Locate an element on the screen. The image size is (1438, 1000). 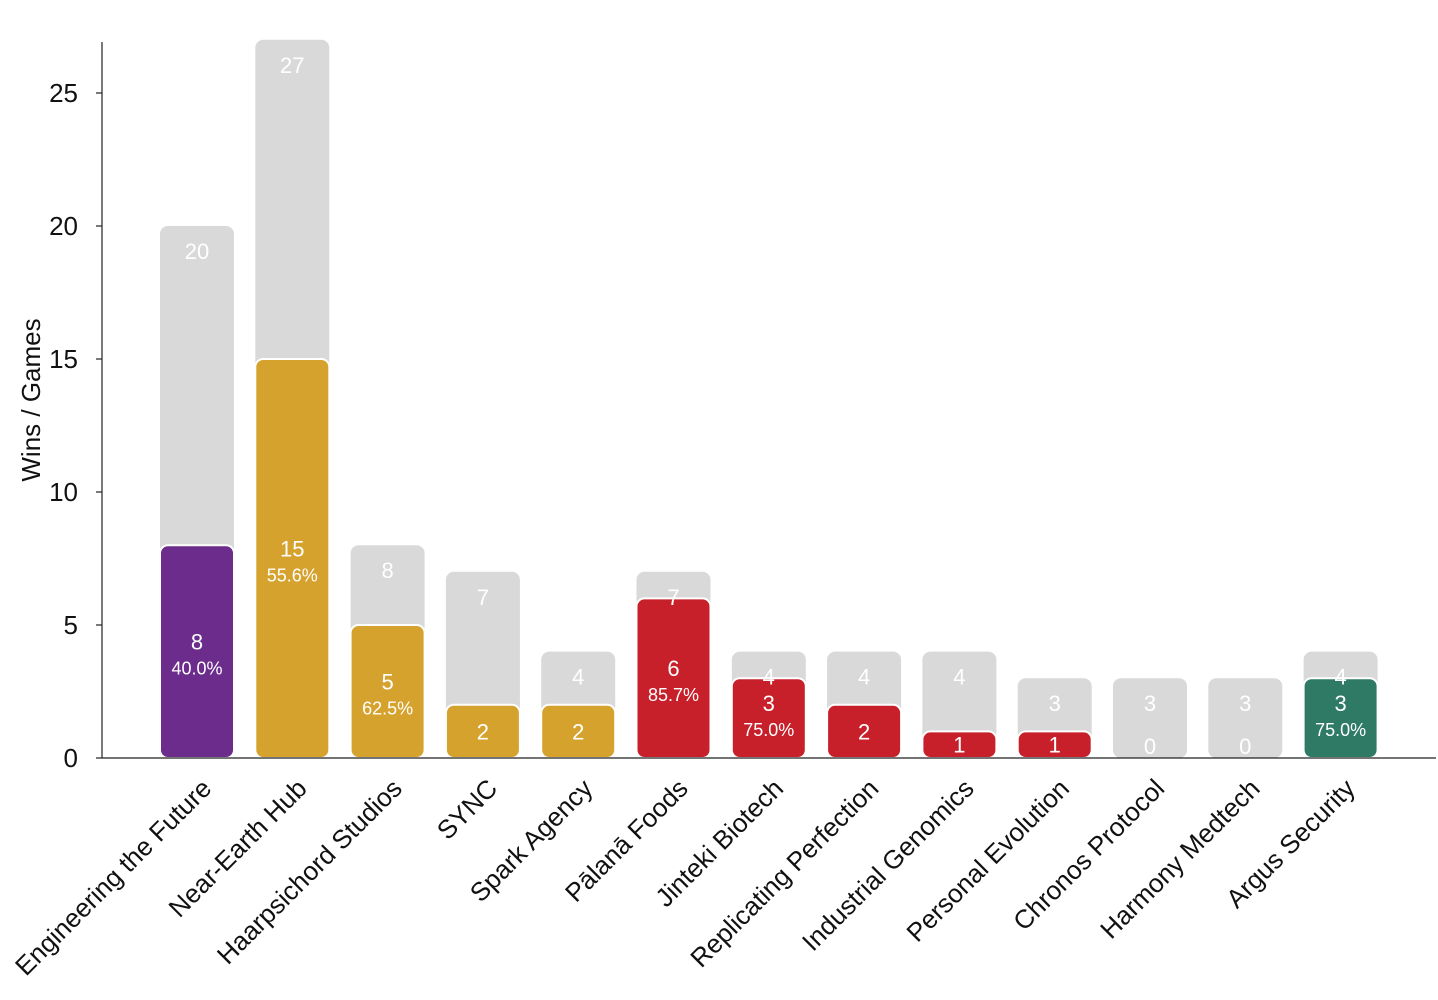
y-tick-label: 20 is located at coordinates (63, 226).